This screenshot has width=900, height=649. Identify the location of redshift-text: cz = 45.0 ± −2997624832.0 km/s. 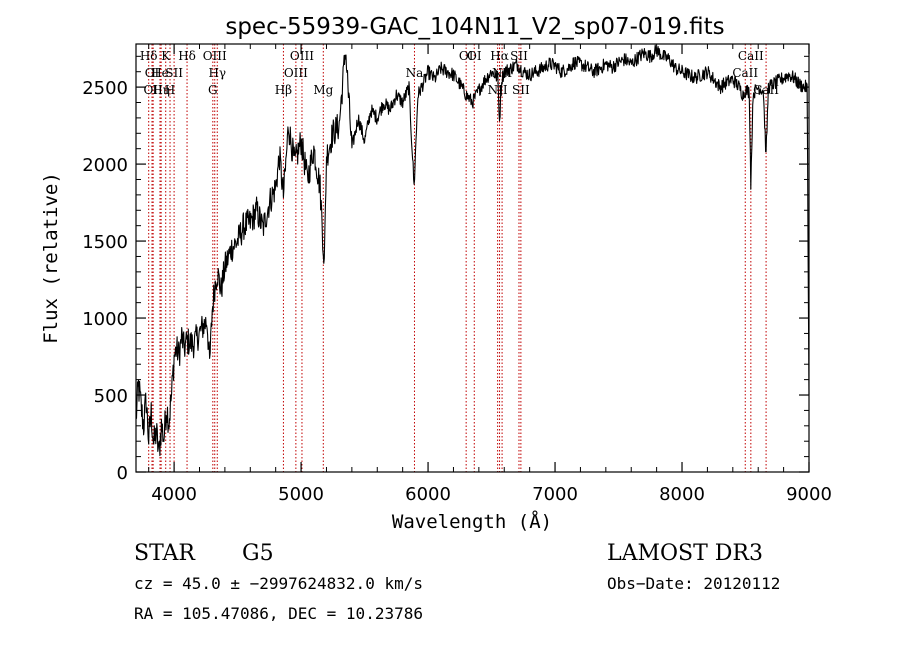
(278, 583).